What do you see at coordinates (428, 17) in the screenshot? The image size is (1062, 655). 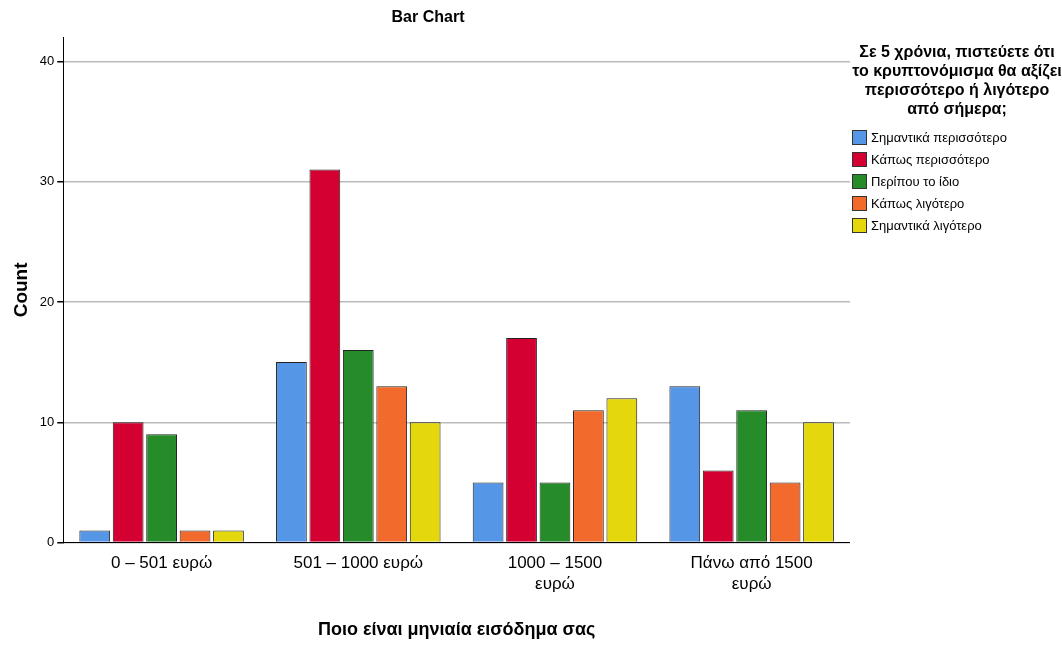 I see `chart-title: Bar Chart` at bounding box center [428, 17].